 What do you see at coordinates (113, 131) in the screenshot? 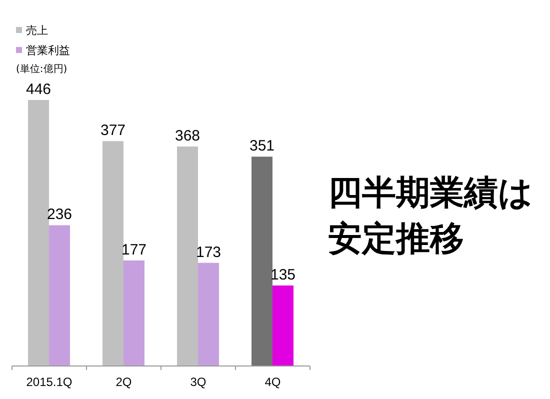
I see `data-label: 377` at bounding box center [113, 131].